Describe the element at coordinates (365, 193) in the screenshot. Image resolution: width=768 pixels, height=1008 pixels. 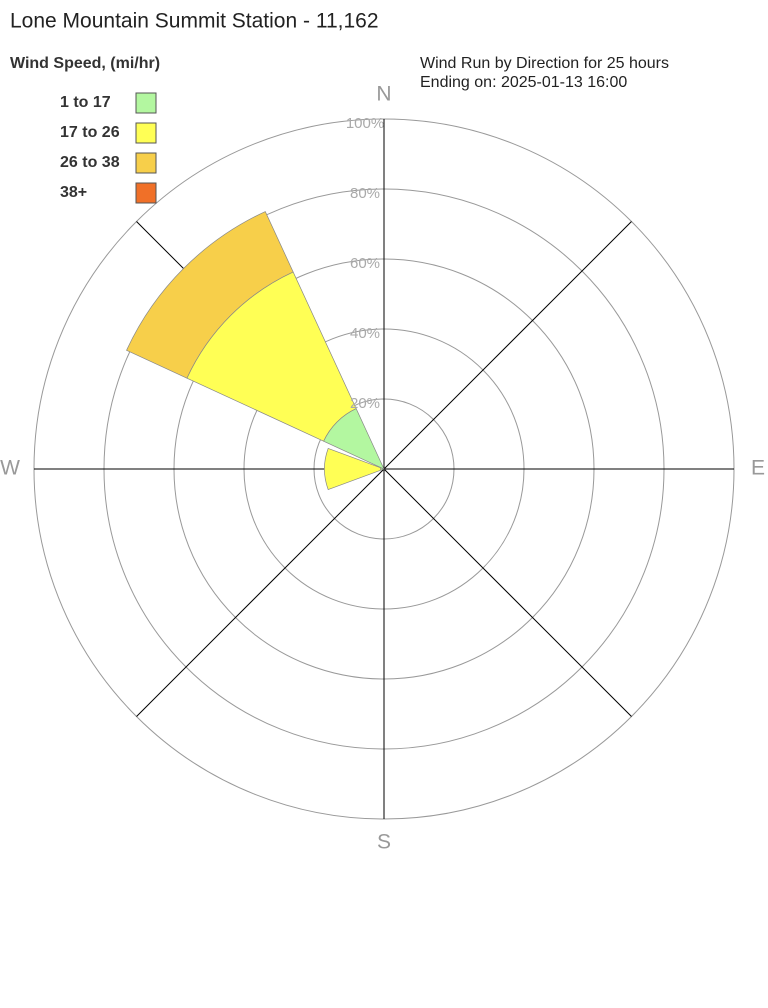
I see `r-tick-label: 80%` at that location.